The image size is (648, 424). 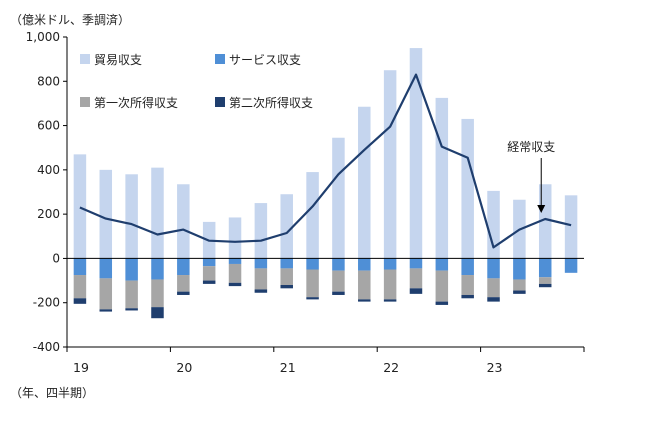 What do you see at coordinates (43, 37) in the screenshot?
I see `y-tick-label: 1,000` at bounding box center [43, 37].